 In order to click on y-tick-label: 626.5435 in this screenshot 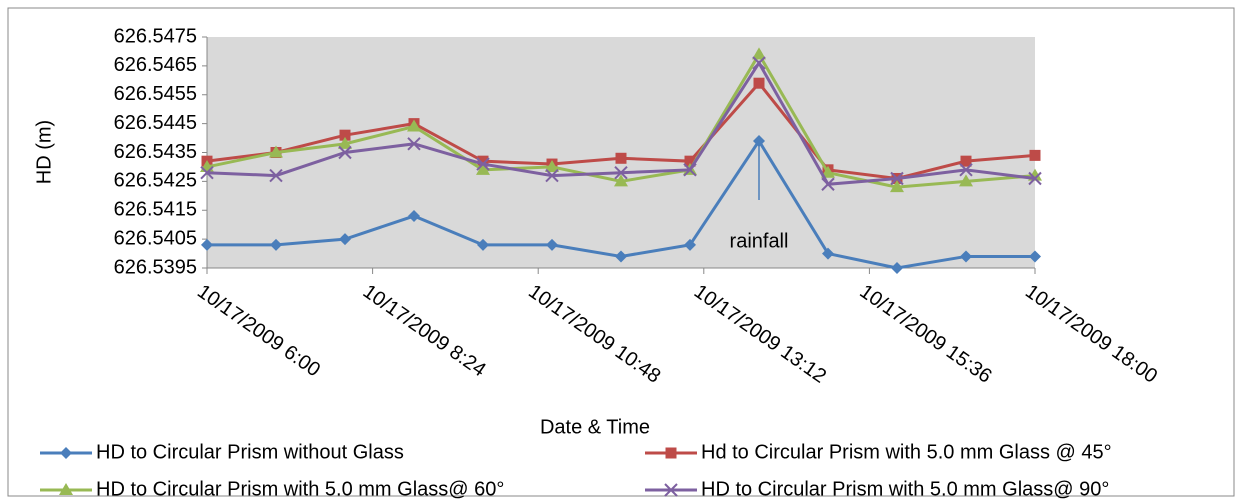, I will do `click(155, 152)`.